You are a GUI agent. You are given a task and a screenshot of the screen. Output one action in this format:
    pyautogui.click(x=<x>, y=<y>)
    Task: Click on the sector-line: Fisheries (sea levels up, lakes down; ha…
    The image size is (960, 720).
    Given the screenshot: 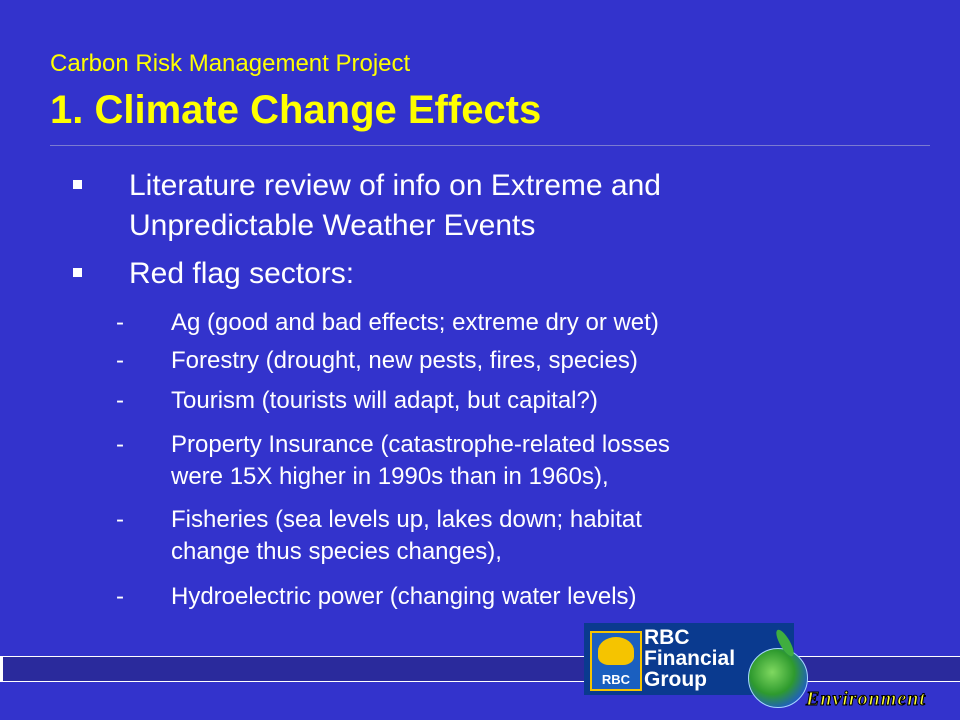 What is the action you would take?
    pyautogui.click(x=406, y=519)
    